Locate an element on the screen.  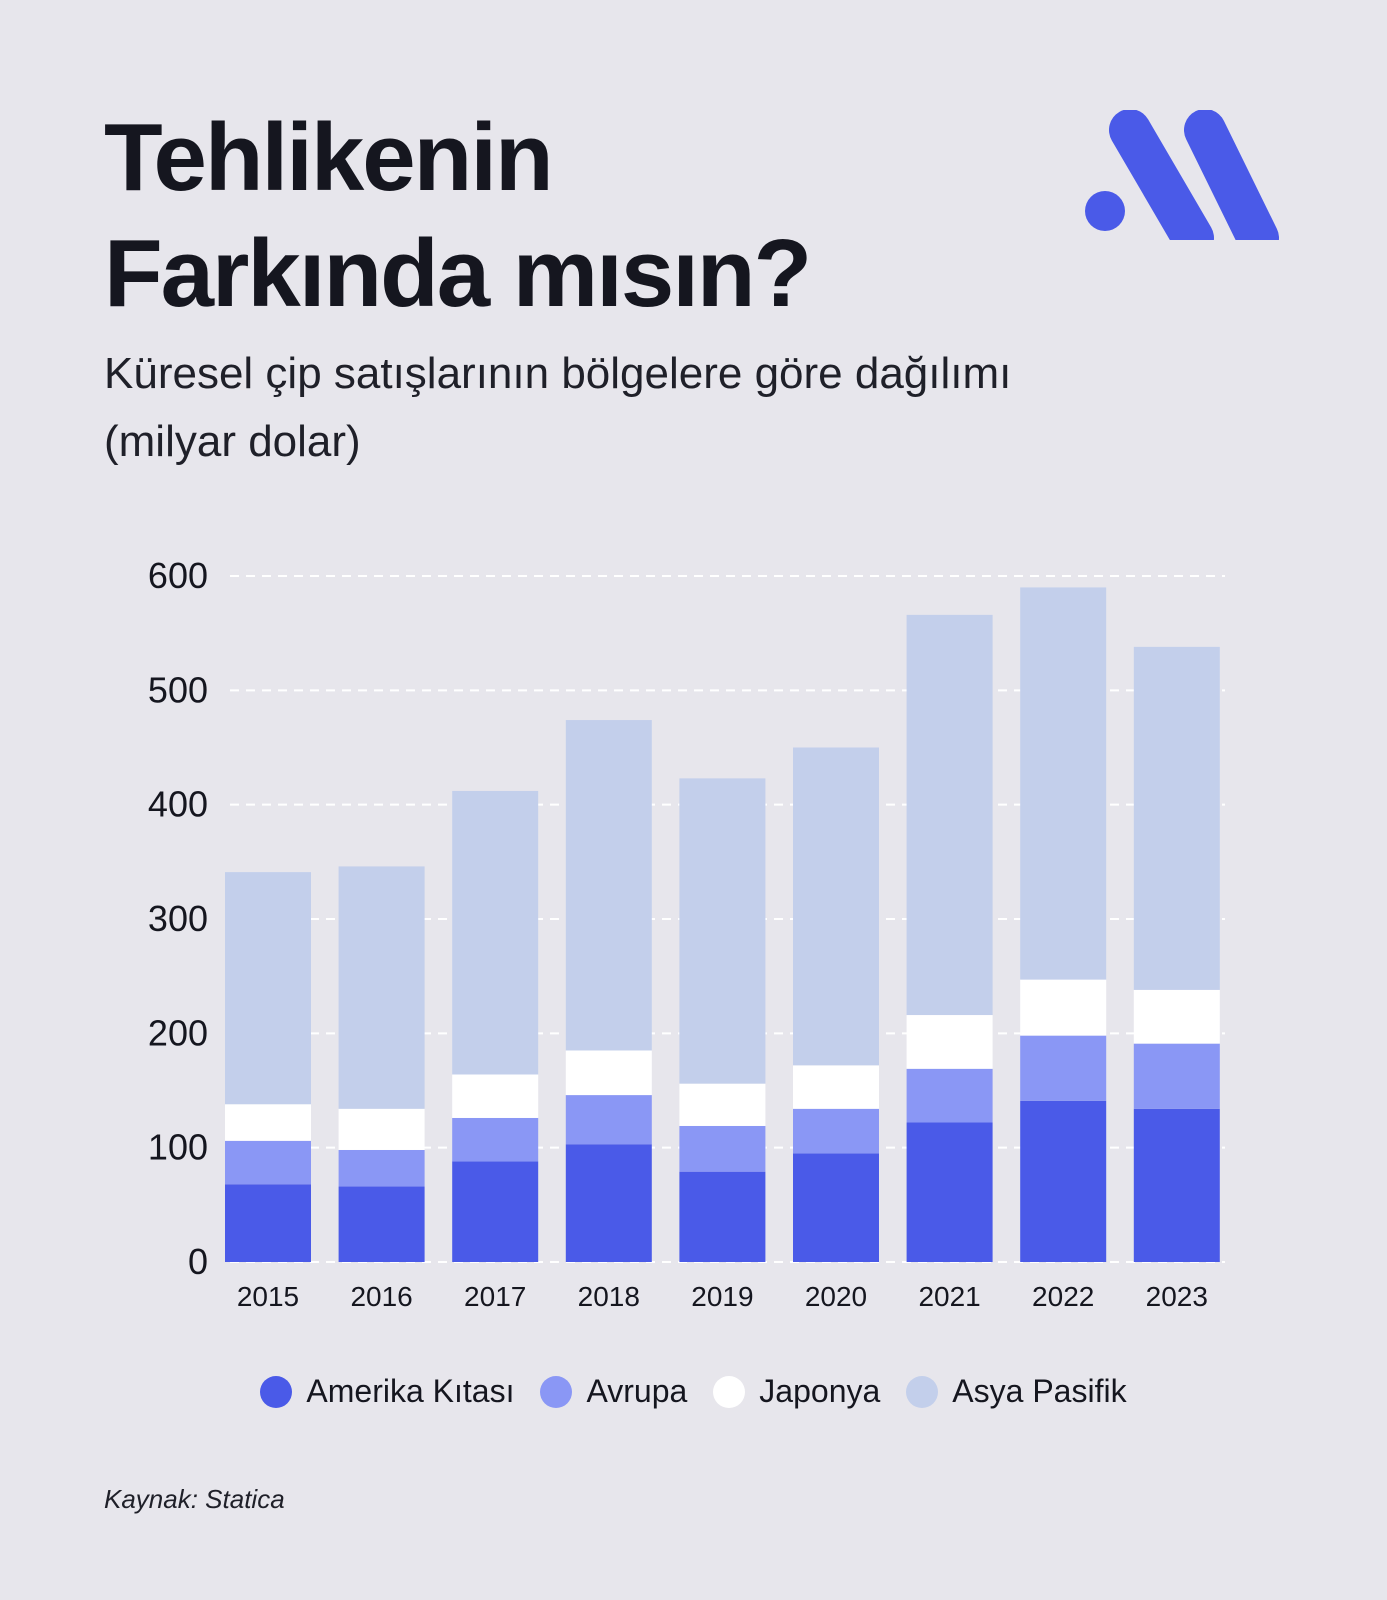
y-tick-label: 0 is located at coordinates (198, 1261).